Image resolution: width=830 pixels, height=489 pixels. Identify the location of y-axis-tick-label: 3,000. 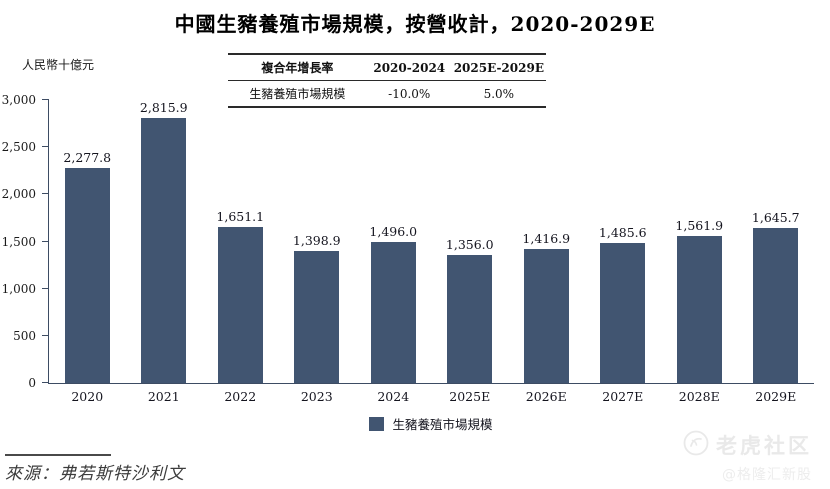
(18, 100).